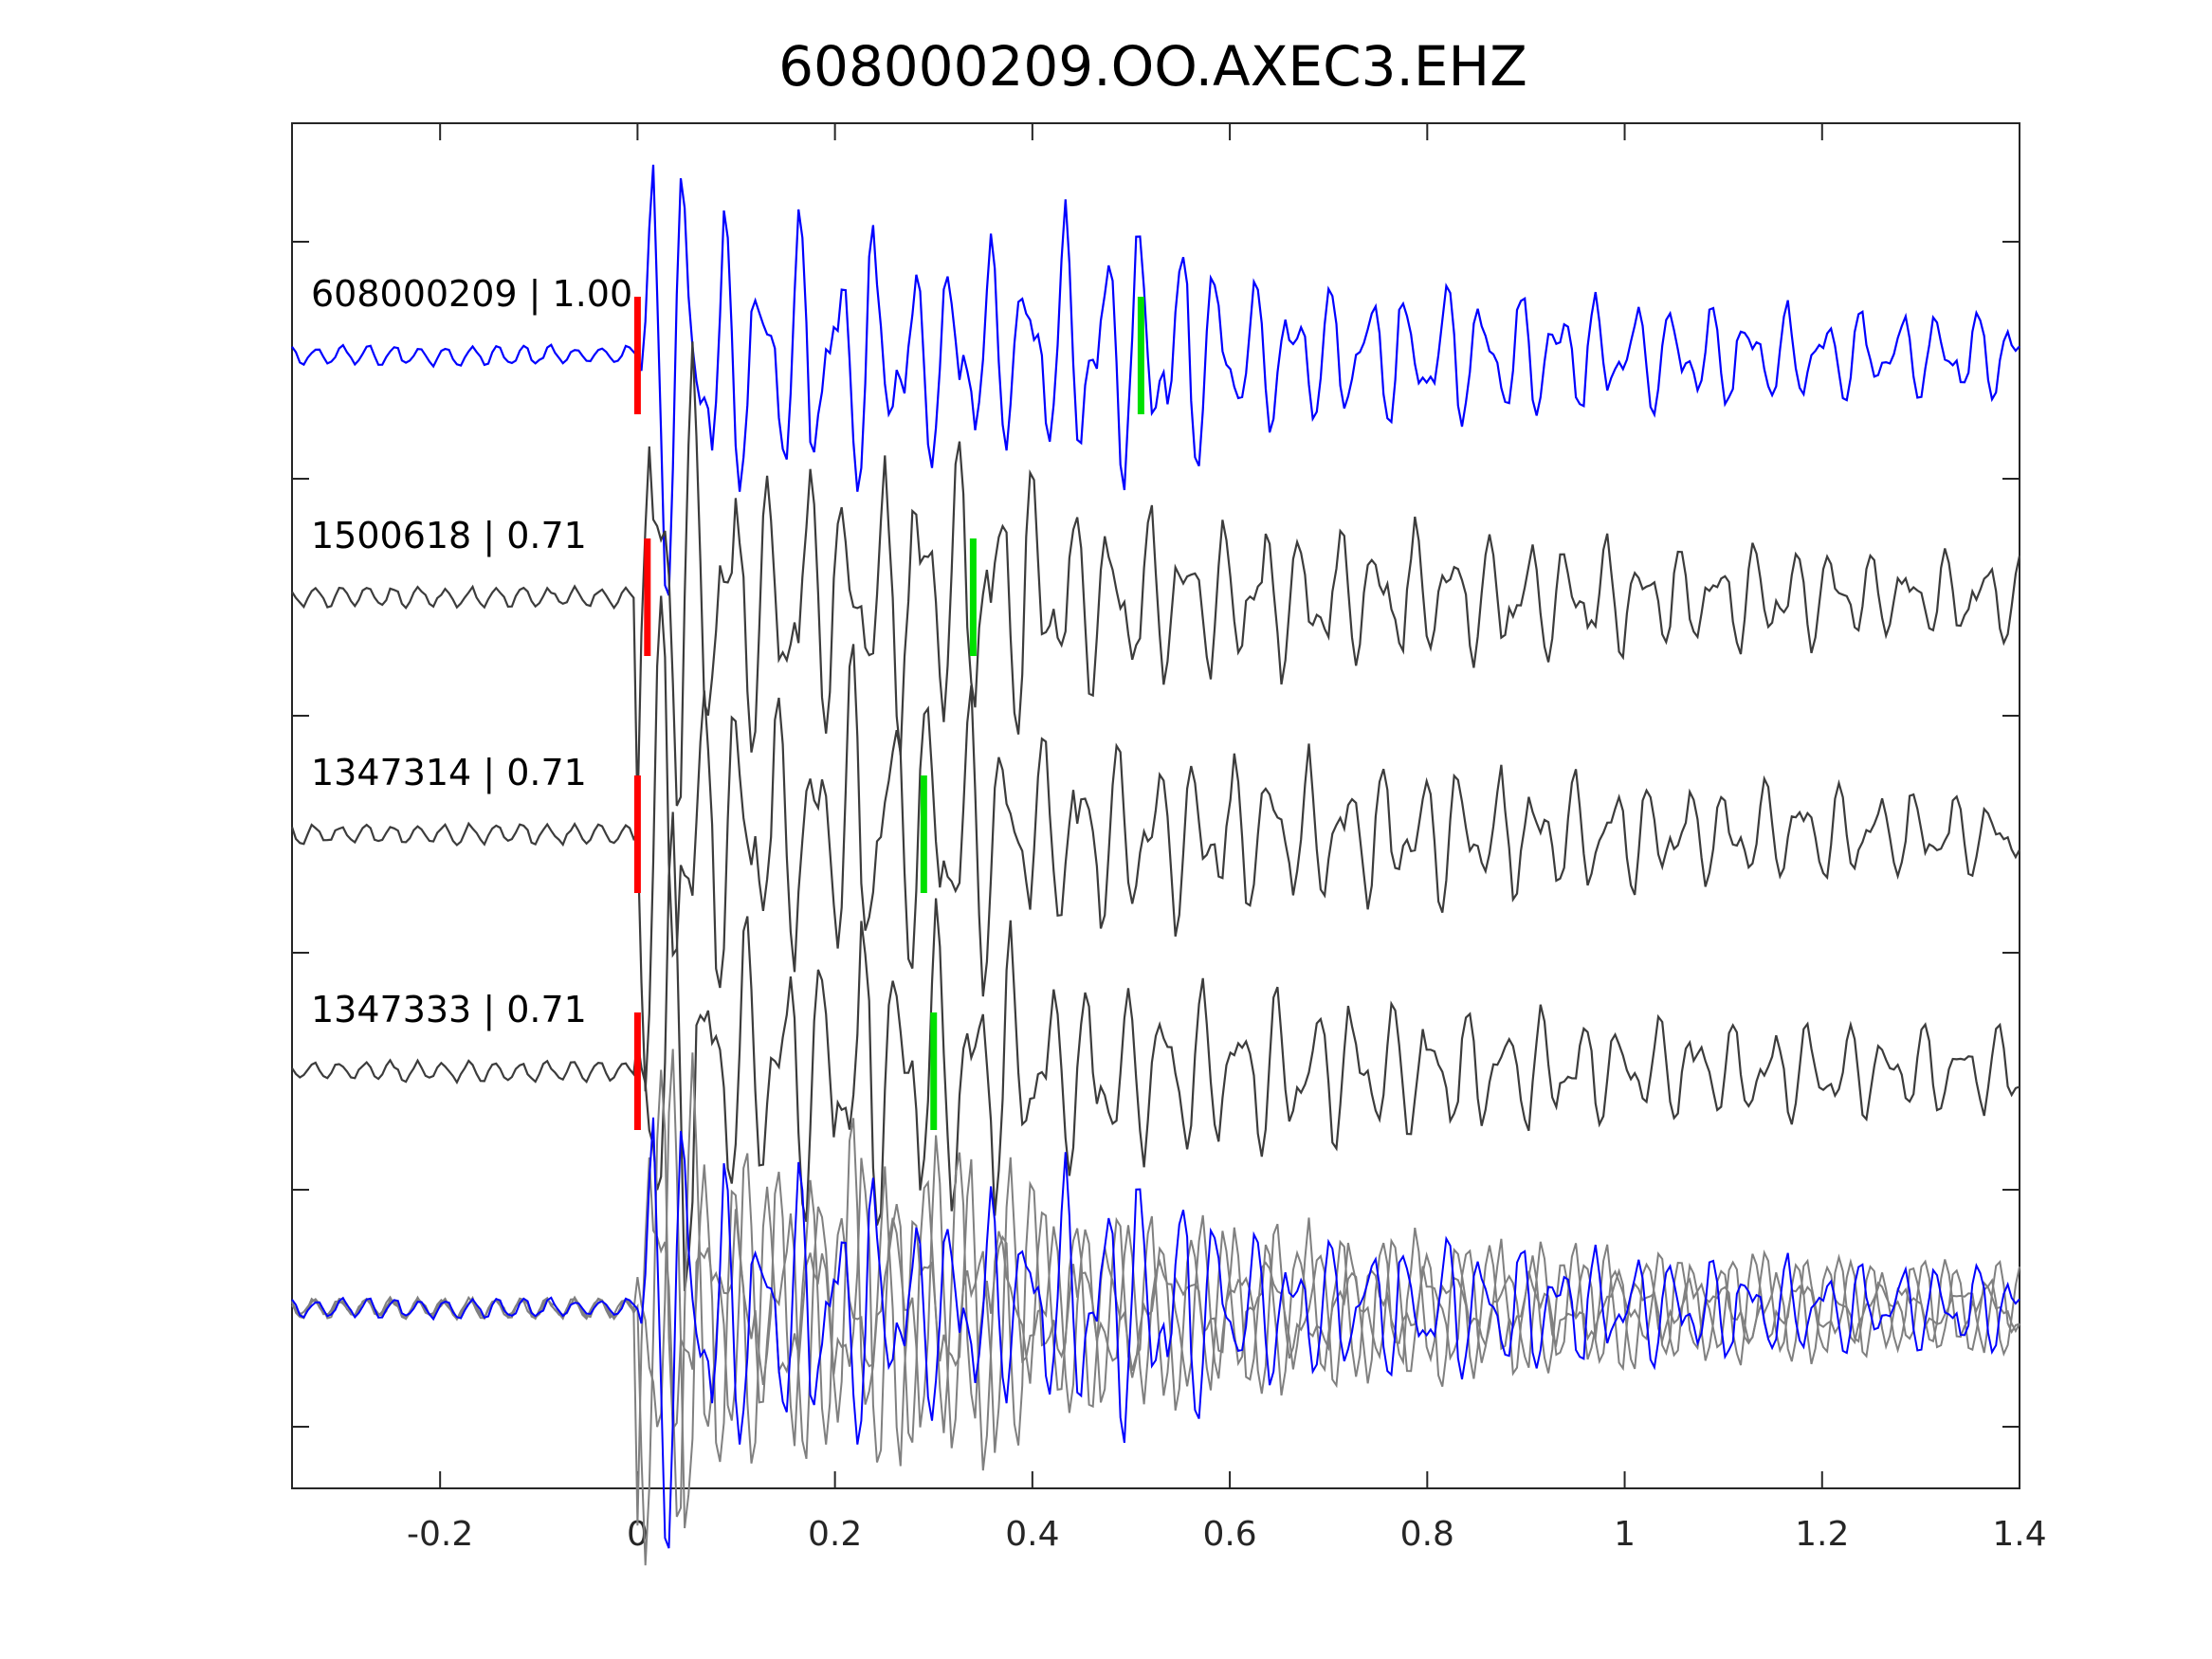  I want to click on trace-label: 1347314 | 0.71, so click(449, 773).